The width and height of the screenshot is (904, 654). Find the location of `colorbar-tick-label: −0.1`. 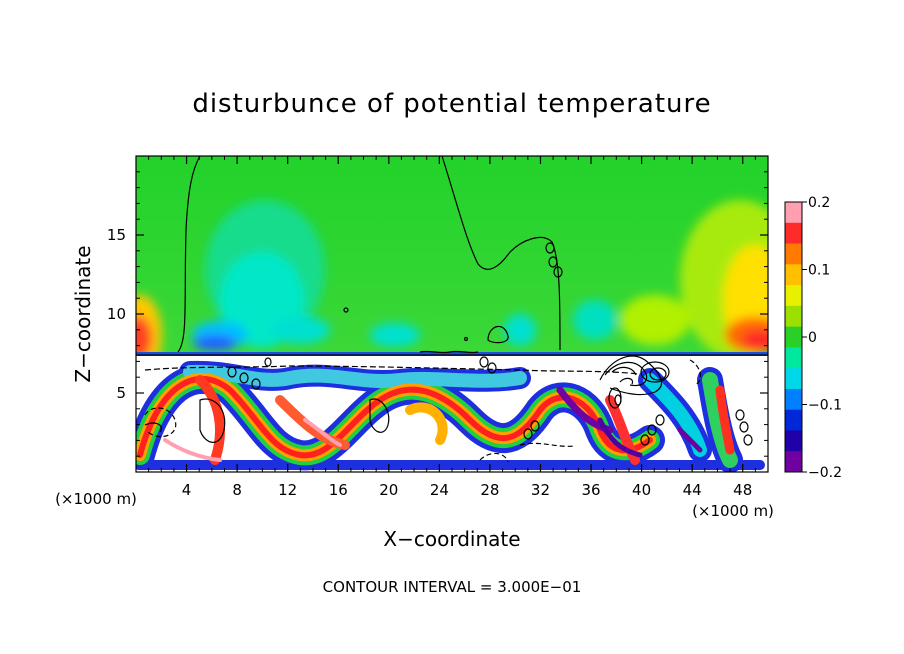

colorbar-tick-label: −0.1 is located at coordinates (825, 406).